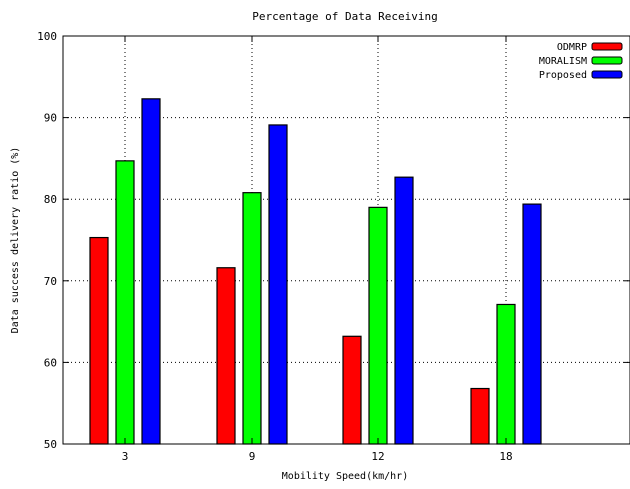 This screenshot has height=489, width=630. What do you see at coordinates (345, 476) in the screenshot?
I see `x-axis-label: Mobility Speed(km/hr)` at bounding box center [345, 476].